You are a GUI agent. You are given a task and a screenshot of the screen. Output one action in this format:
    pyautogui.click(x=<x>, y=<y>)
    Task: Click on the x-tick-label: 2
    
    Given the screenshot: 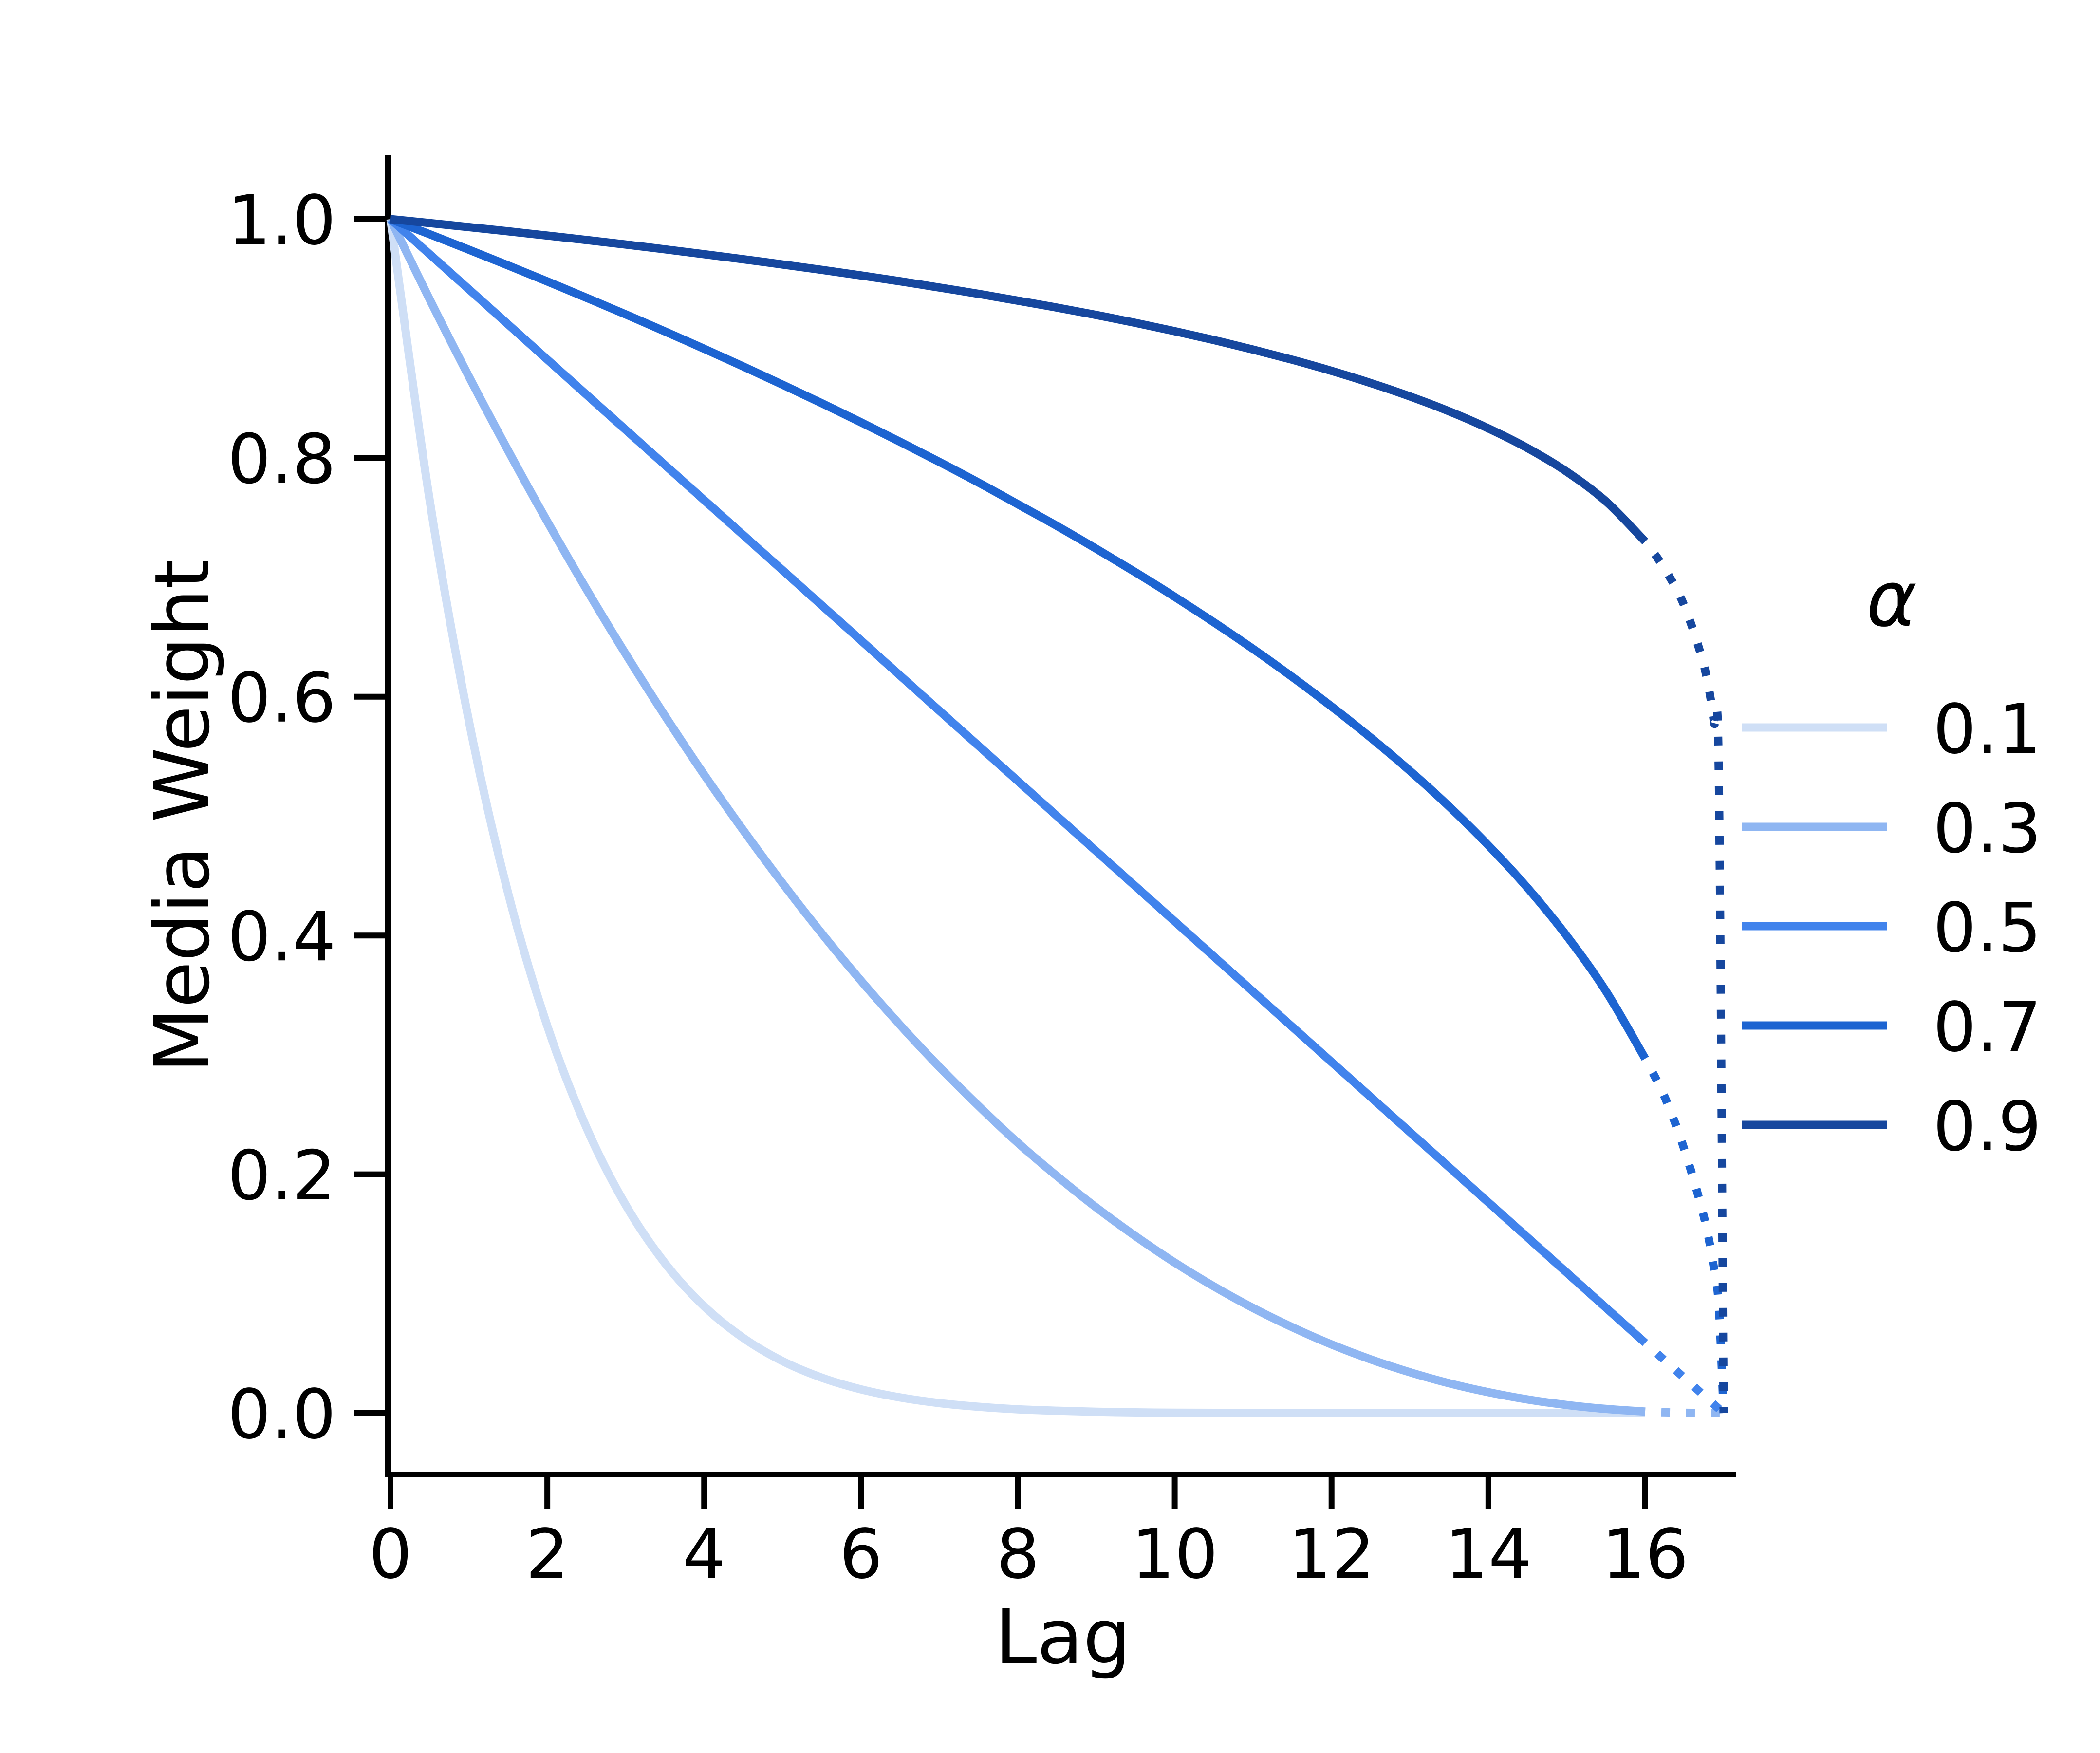 What is the action you would take?
    pyautogui.click(x=548, y=1554)
    